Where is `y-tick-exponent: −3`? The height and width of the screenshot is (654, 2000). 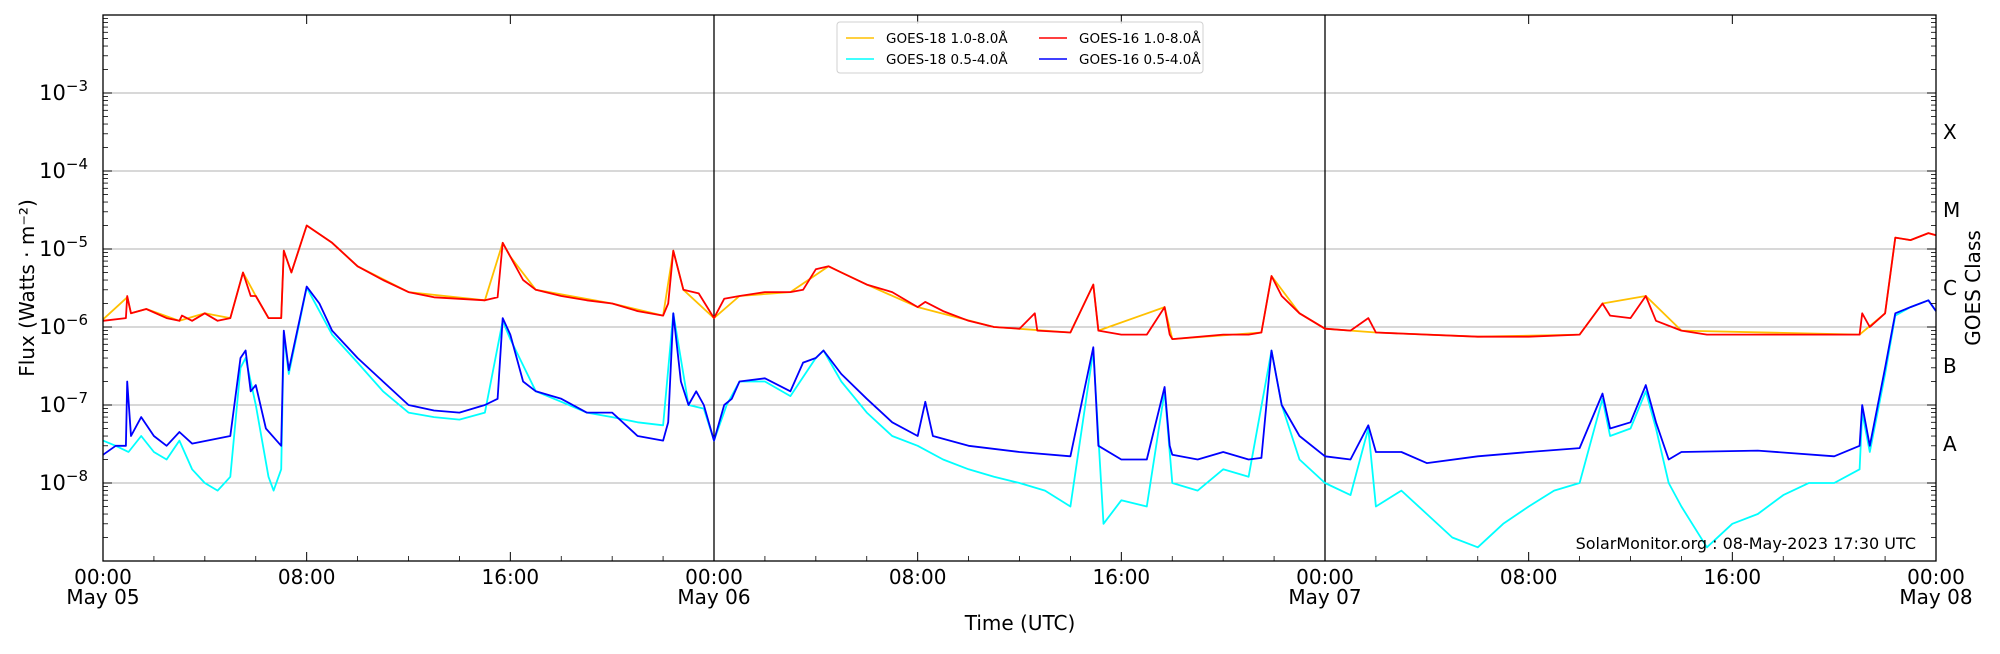 y-tick-exponent: −3 is located at coordinates (77, 86).